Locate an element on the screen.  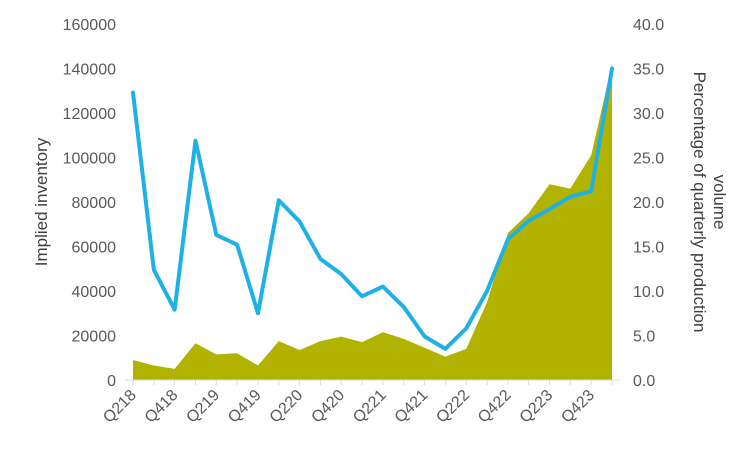
x-tick-label: Q420 is located at coordinates (328, 407).